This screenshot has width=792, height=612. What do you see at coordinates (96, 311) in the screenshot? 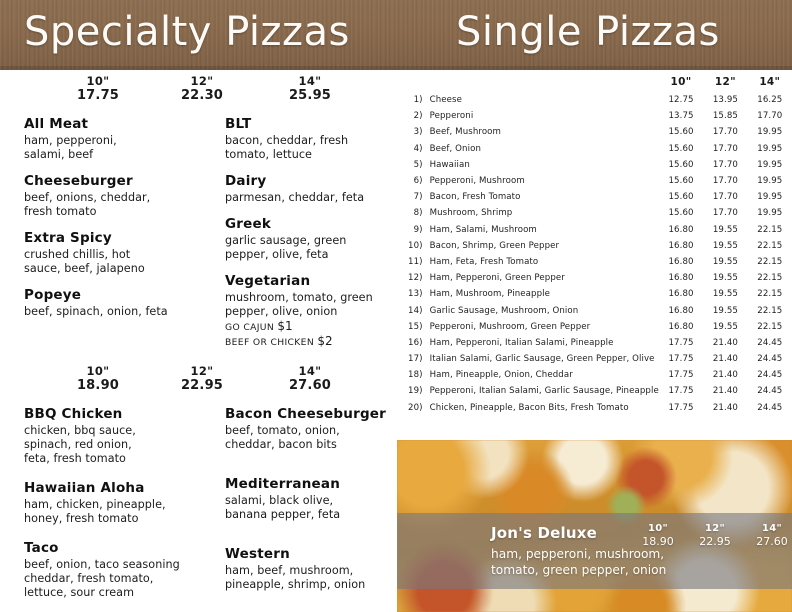
I see `menu-item-description: beef, spinach, onion, feta` at bounding box center [96, 311].